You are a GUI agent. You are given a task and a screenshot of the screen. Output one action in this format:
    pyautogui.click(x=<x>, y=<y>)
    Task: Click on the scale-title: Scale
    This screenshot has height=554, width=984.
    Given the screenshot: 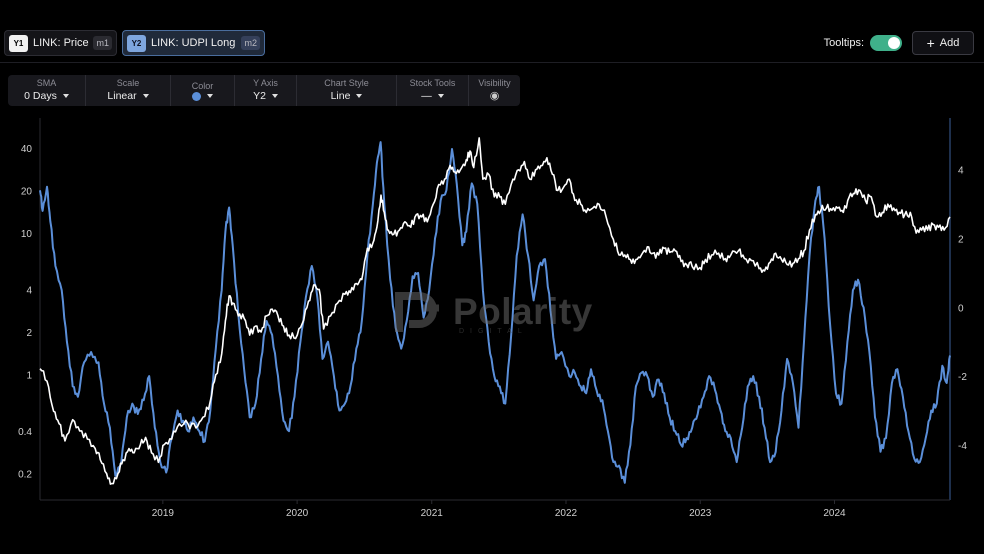 What is the action you would take?
    pyautogui.click(x=128, y=83)
    